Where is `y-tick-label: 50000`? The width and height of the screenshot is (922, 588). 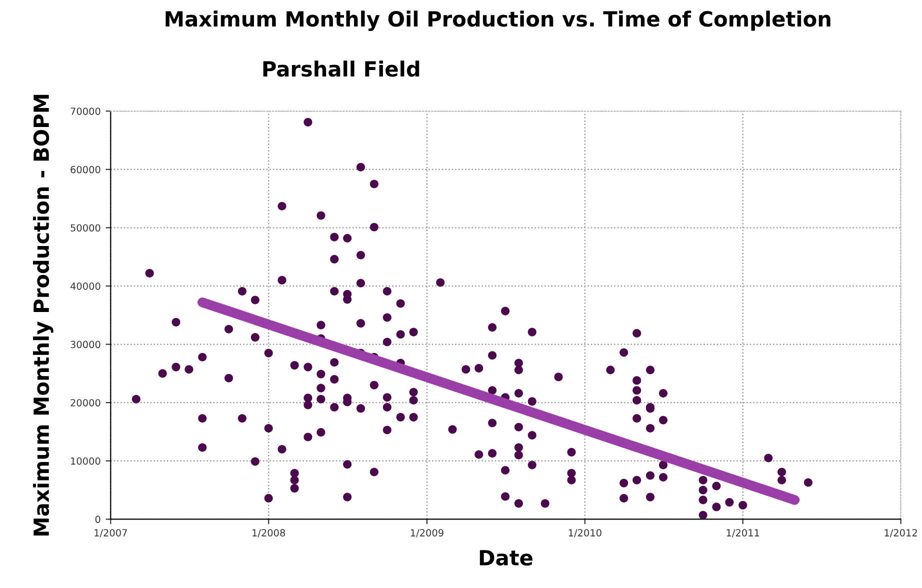
y-tick-label: 50000 is located at coordinates (85, 228).